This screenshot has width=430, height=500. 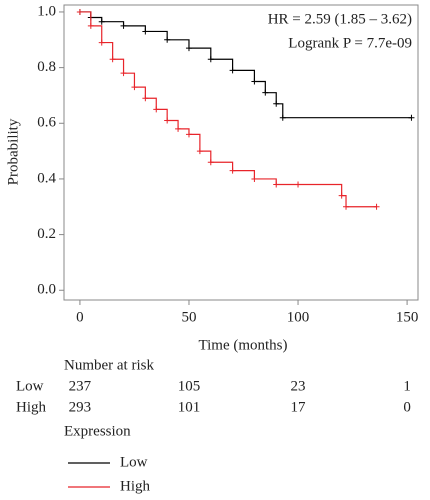 I want to click on annotation: Logrank P = 7.7e-09, so click(x=350, y=43).